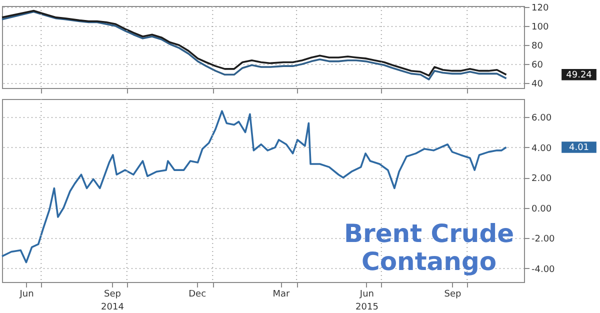  Describe the element at coordinates (281, 295) in the screenshot. I see `x-tick-label: Mar` at that location.